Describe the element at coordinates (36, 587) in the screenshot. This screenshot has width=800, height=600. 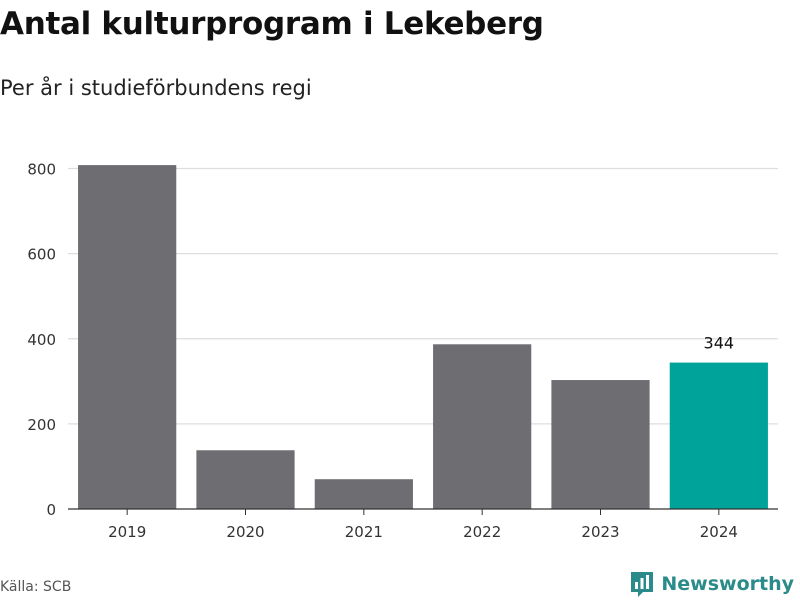
I see `source-note: Källa: SCB` at that location.